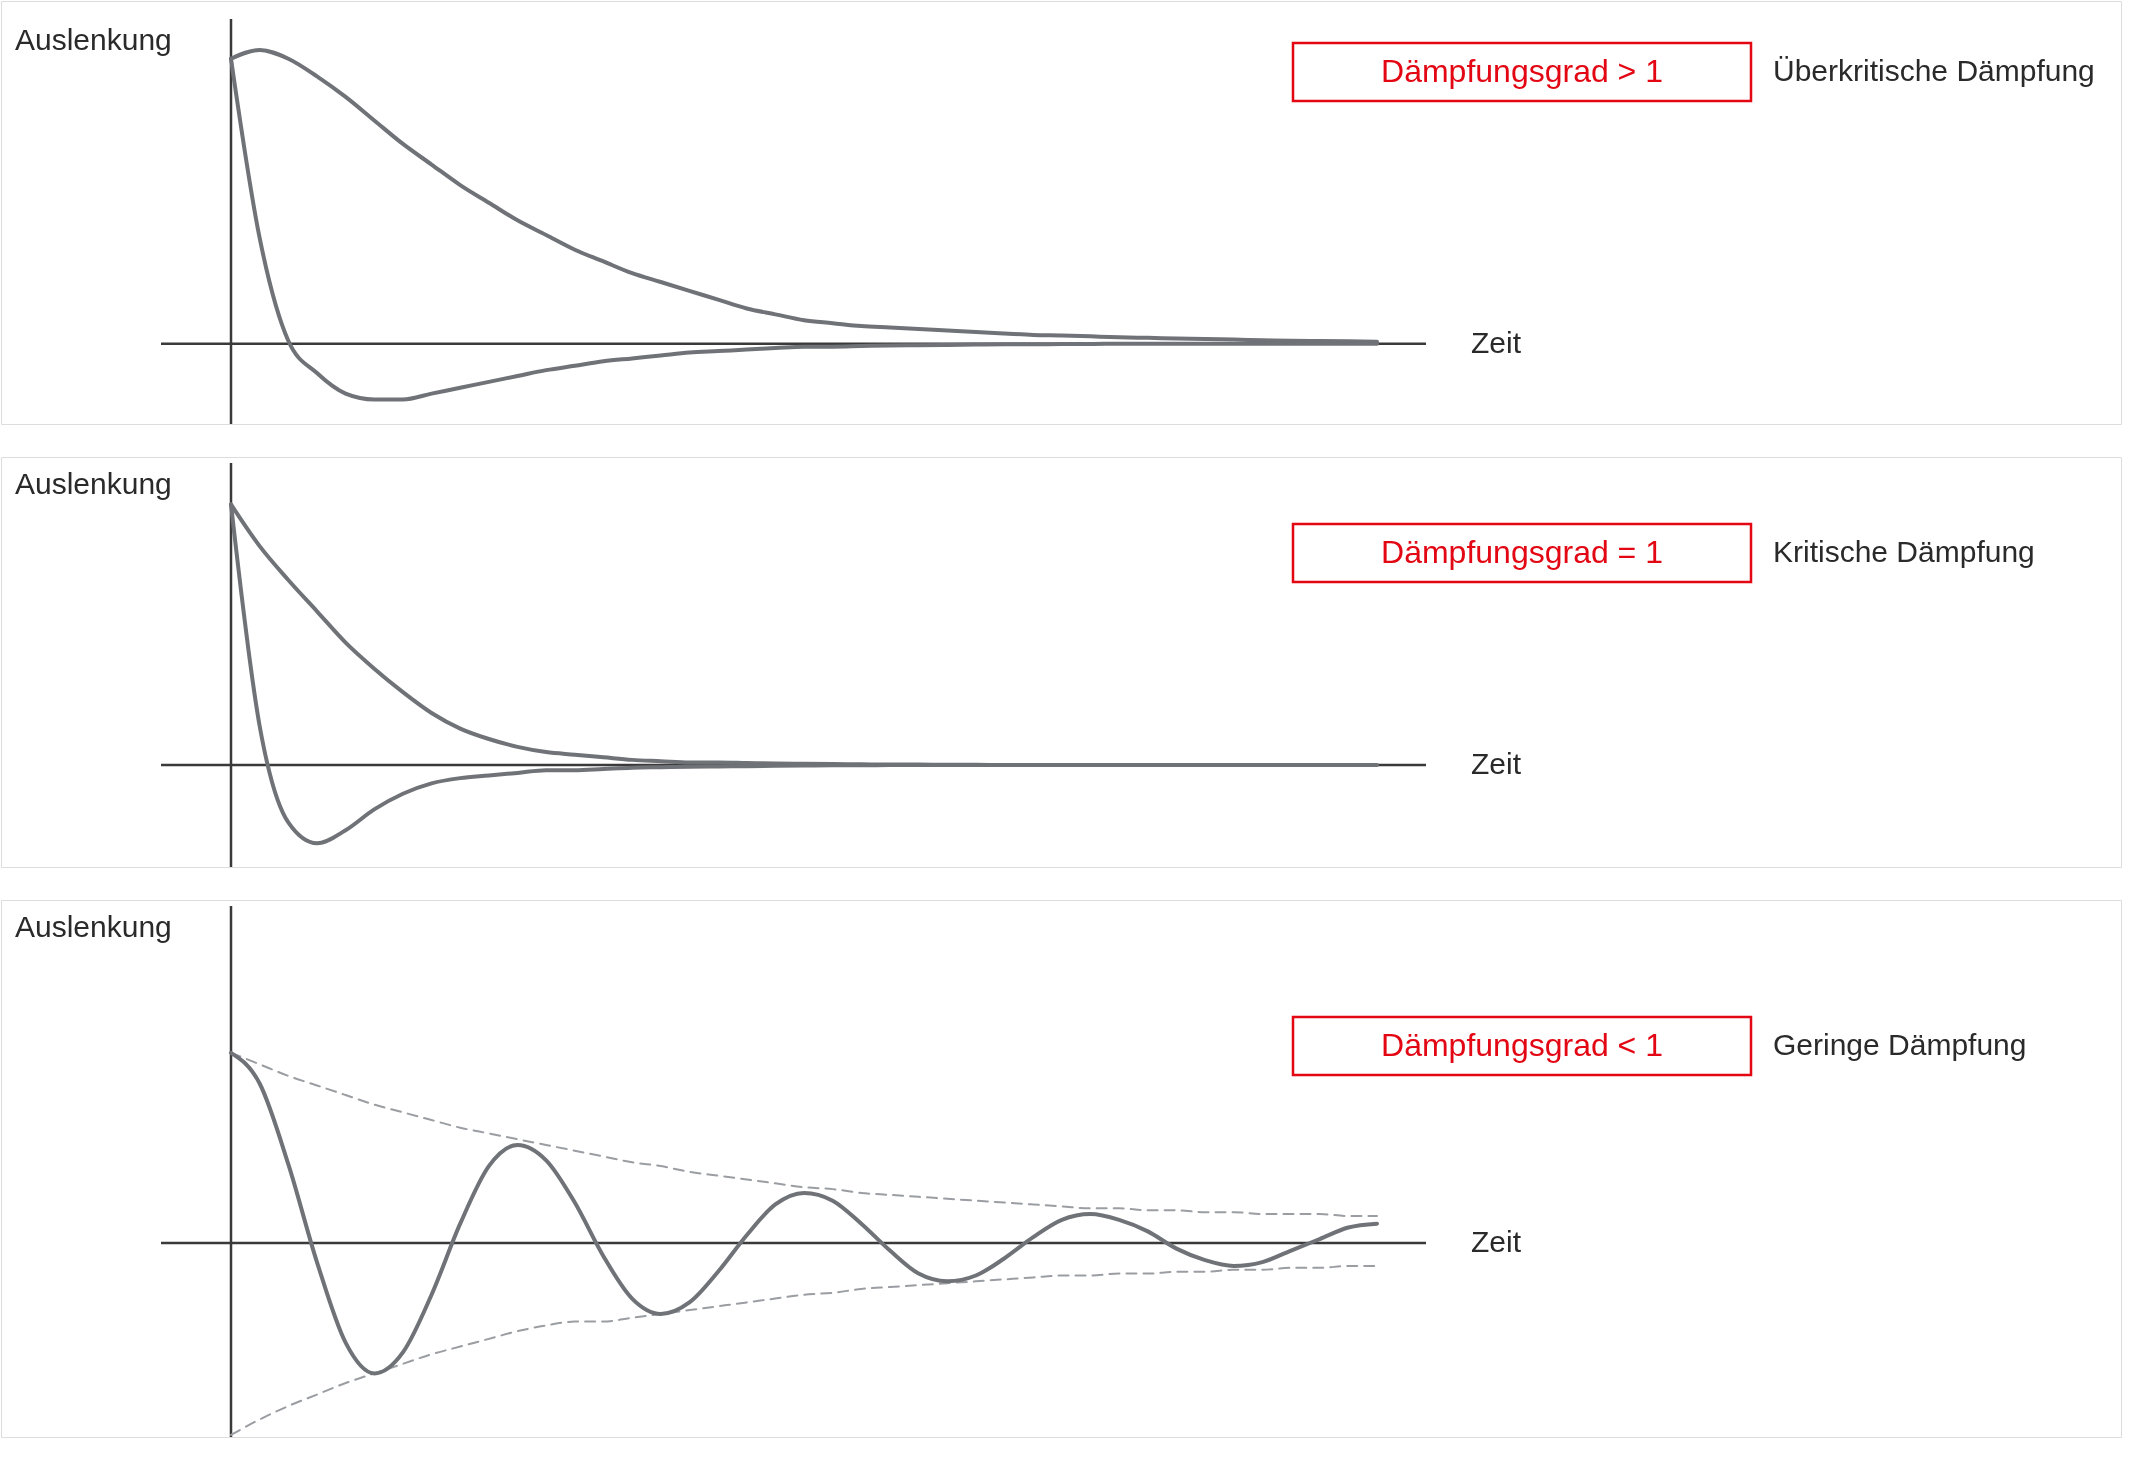 This screenshot has height=1480, width=2142. Describe the element at coordinates (1900, 1044) in the screenshot. I see `text: Geringe Dämpfung` at that location.